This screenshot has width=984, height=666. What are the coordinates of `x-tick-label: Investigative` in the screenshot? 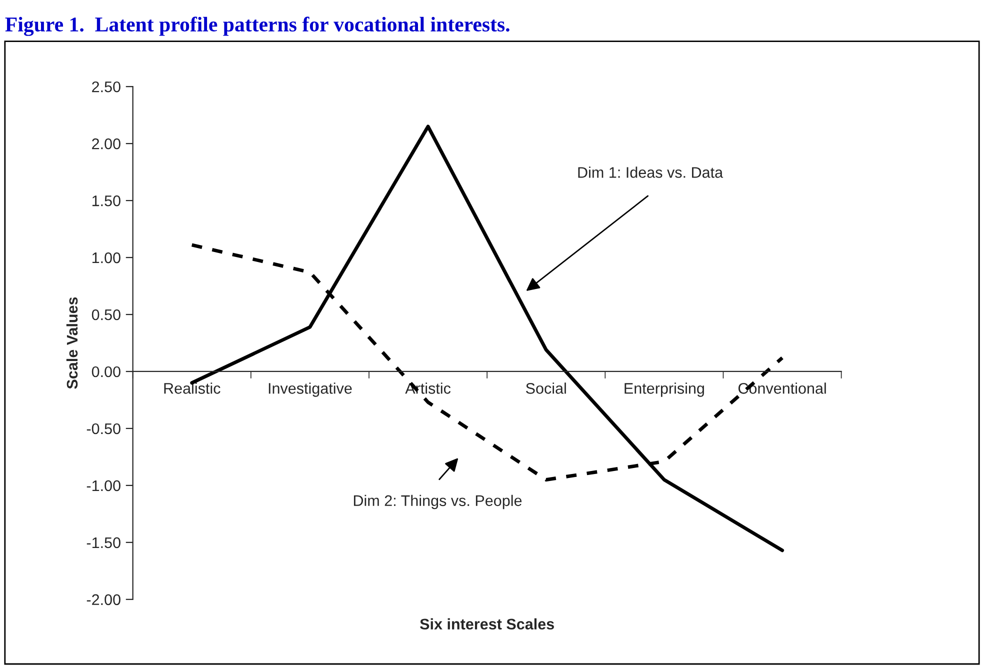 It's located at (310, 389).